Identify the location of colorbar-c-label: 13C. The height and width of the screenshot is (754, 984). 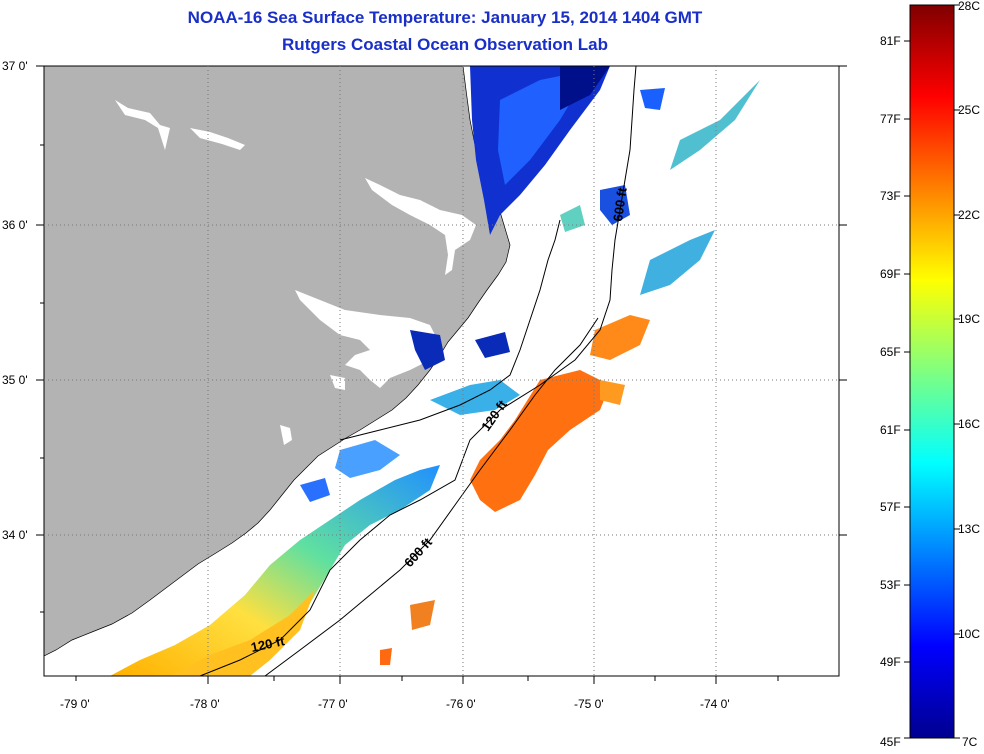
(969, 529).